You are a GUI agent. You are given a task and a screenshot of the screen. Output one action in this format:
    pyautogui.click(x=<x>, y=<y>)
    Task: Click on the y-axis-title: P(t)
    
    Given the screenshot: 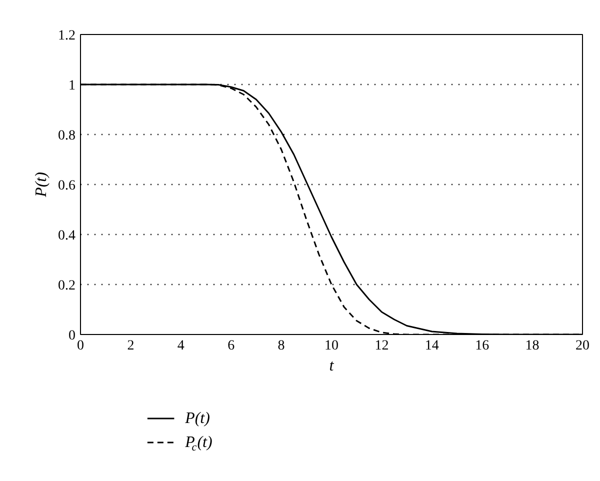 What is the action you would take?
    pyautogui.click(x=41, y=185)
    